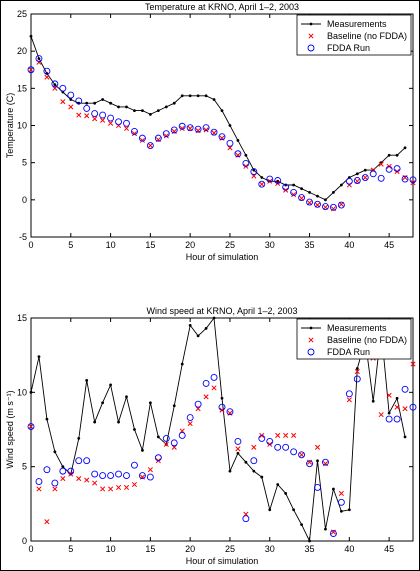 The width and height of the screenshot is (420, 571). What do you see at coordinates (10, 126) in the screenshot?
I see `y-axis-label: Temperature (C)` at bounding box center [10, 126].